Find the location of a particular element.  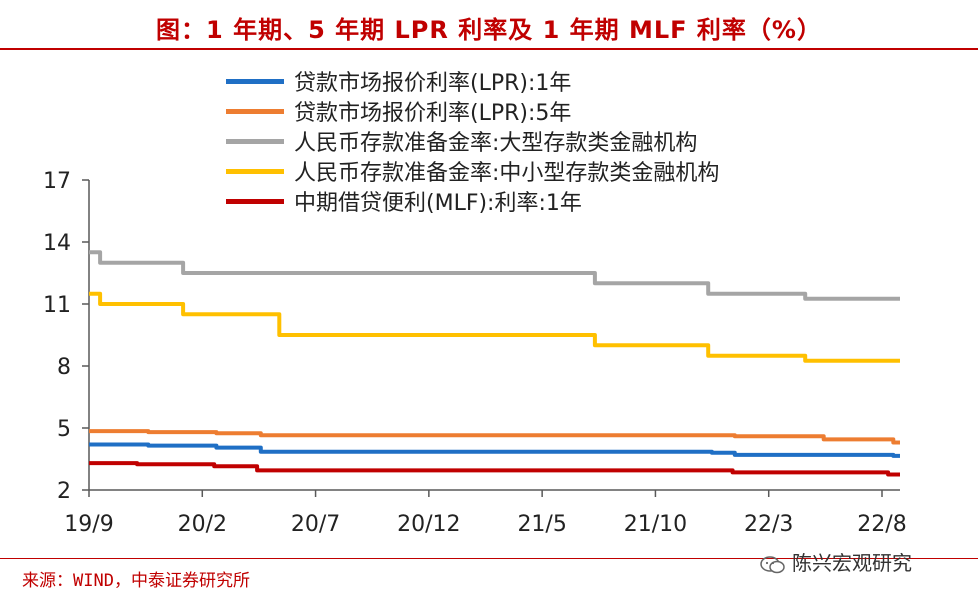

y-tick-label: 5 is located at coordinates (64, 429).